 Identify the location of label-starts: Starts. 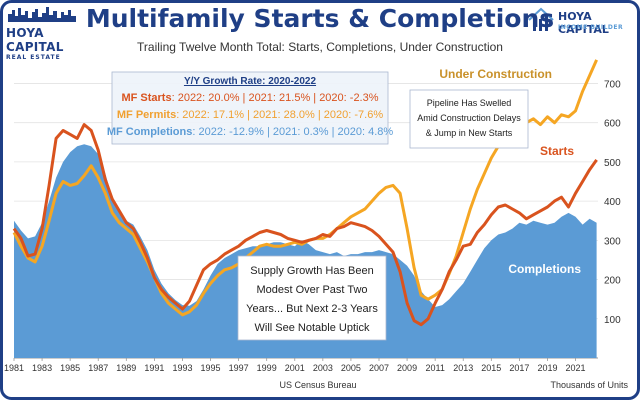
(557, 151).